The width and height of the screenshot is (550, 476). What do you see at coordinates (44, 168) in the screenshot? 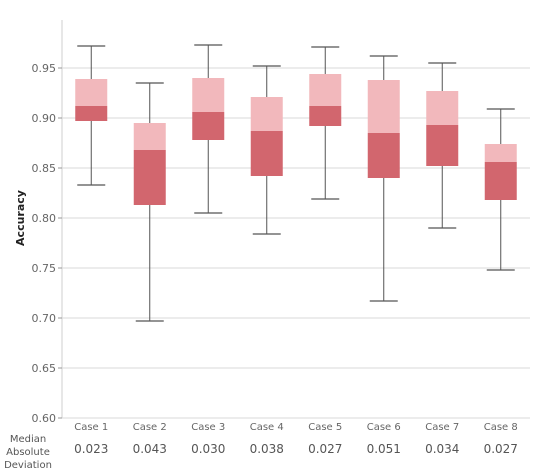
I see `y-tick-label: 0.85` at bounding box center [44, 168].